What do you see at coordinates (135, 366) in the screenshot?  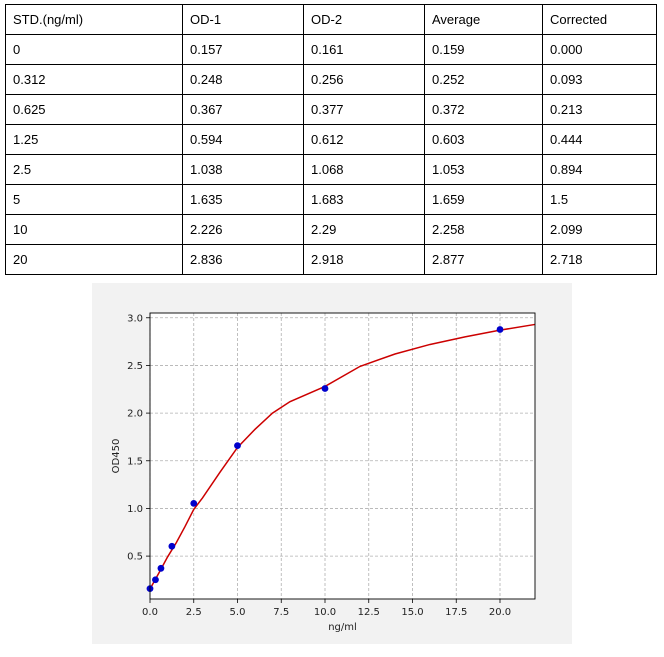 I see `y-tick-label: 2.5` at bounding box center [135, 366].